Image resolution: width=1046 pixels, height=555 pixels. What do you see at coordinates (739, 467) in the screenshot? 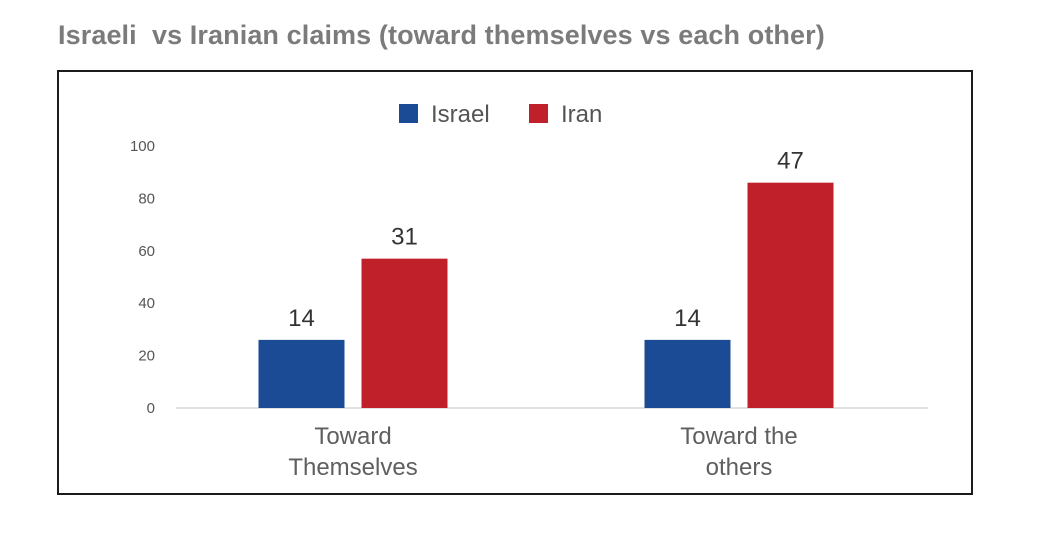
I see `category-label: others` at bounding box center [739, 467].